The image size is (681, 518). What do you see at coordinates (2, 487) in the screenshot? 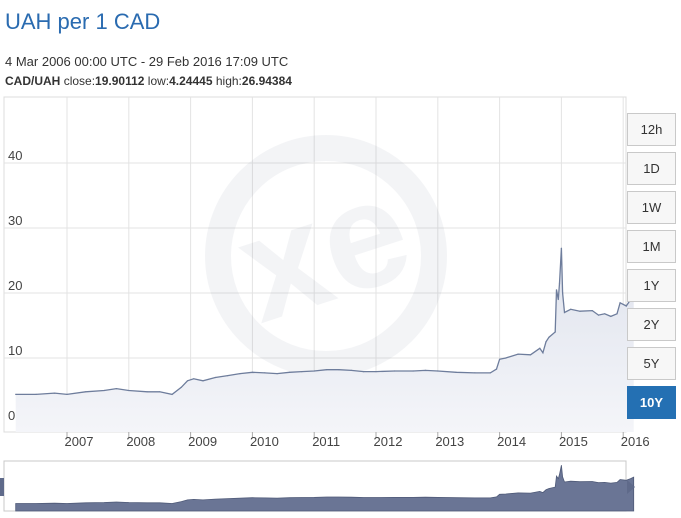
I see `navigator-left-handle` at bounding box center [2, 487].